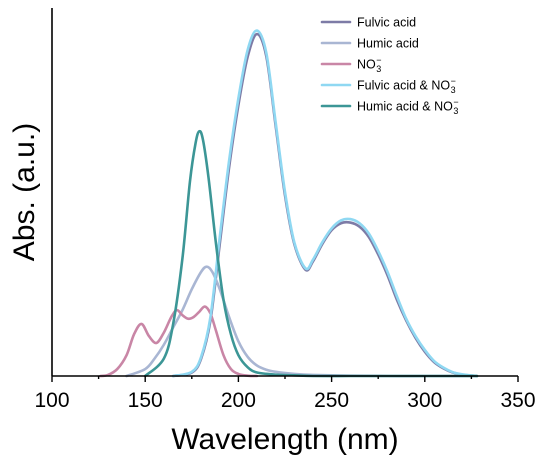 Image resolution: width=550 pixels, height=464 pixels. What do you see at coordinates (388, 44) in the screenshot?
I see `legend-label-humic-acid: Humic acid` at bounding box center [388, 44].